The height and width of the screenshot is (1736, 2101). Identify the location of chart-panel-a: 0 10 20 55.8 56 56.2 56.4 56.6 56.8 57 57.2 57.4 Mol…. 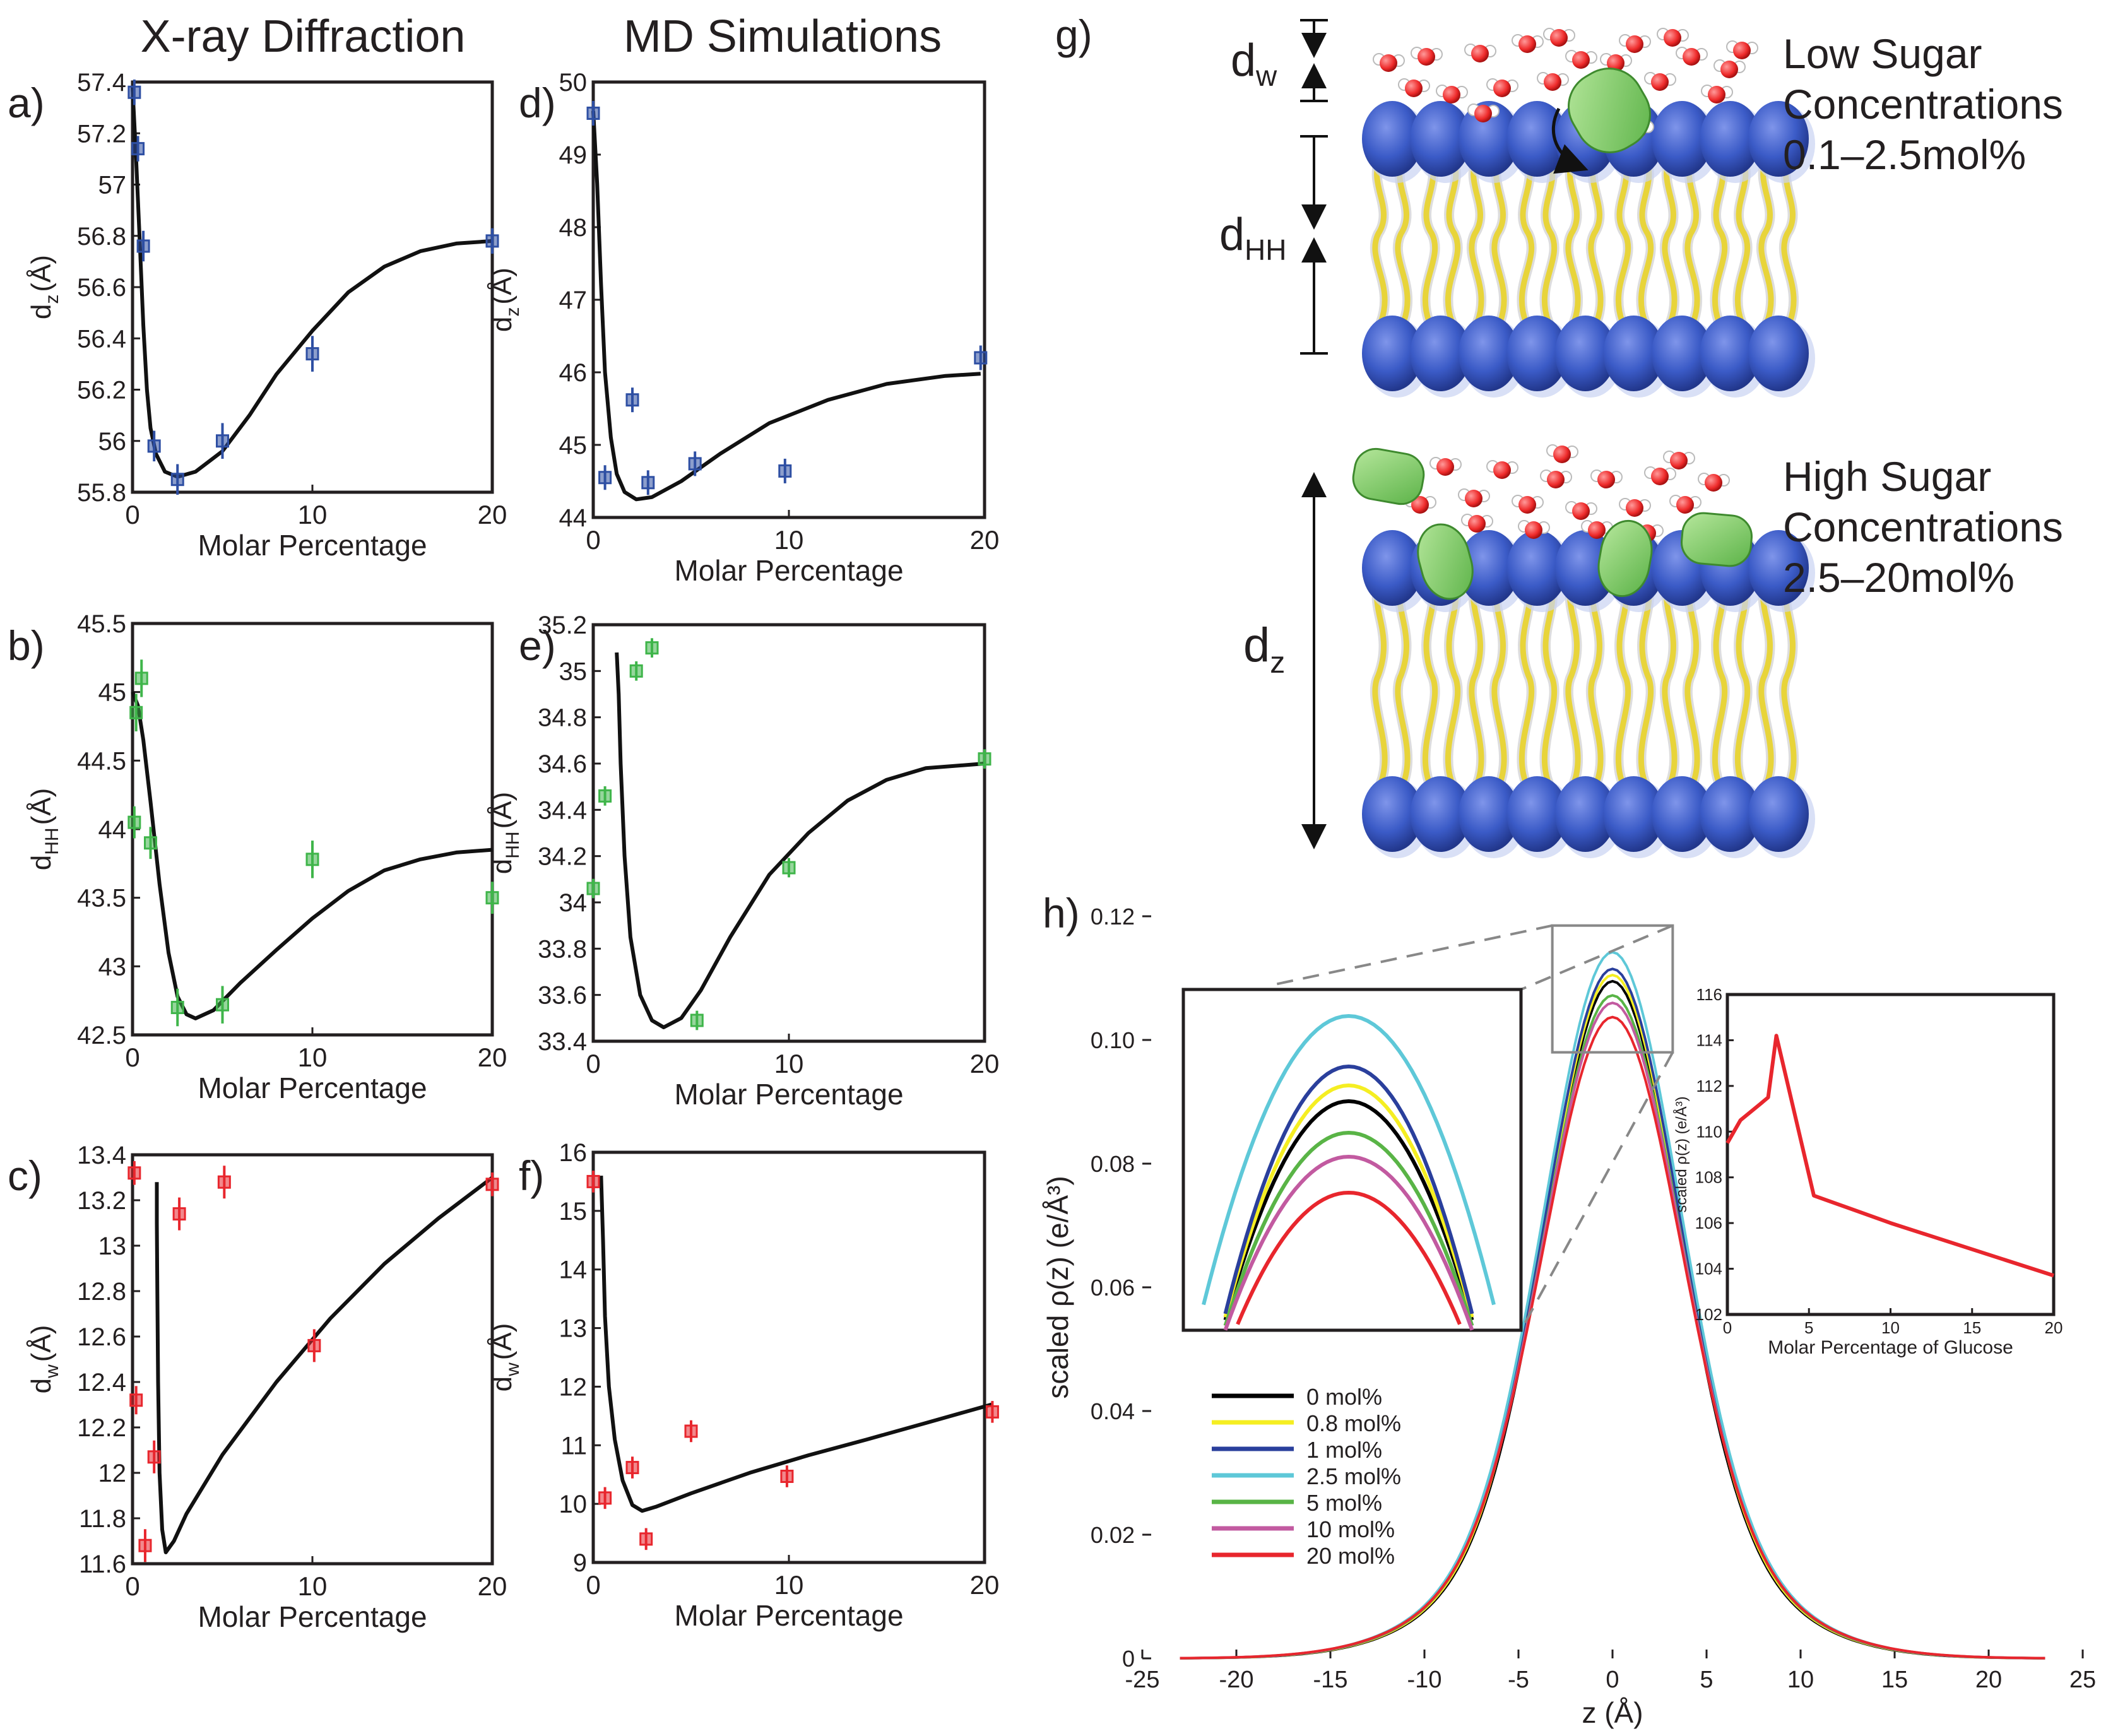
(257, 315).